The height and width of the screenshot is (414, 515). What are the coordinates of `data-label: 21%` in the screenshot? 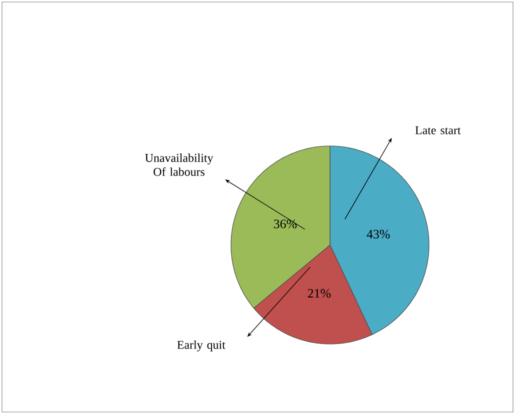 It's located at (319, 293).